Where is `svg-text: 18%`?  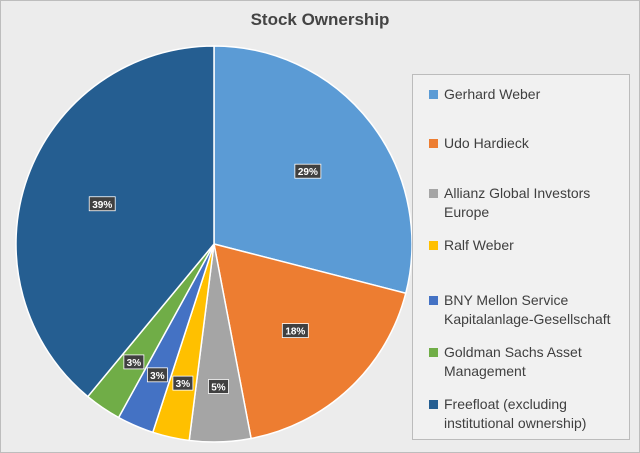 svg-text: 18% is located at coordinates (295, 332).